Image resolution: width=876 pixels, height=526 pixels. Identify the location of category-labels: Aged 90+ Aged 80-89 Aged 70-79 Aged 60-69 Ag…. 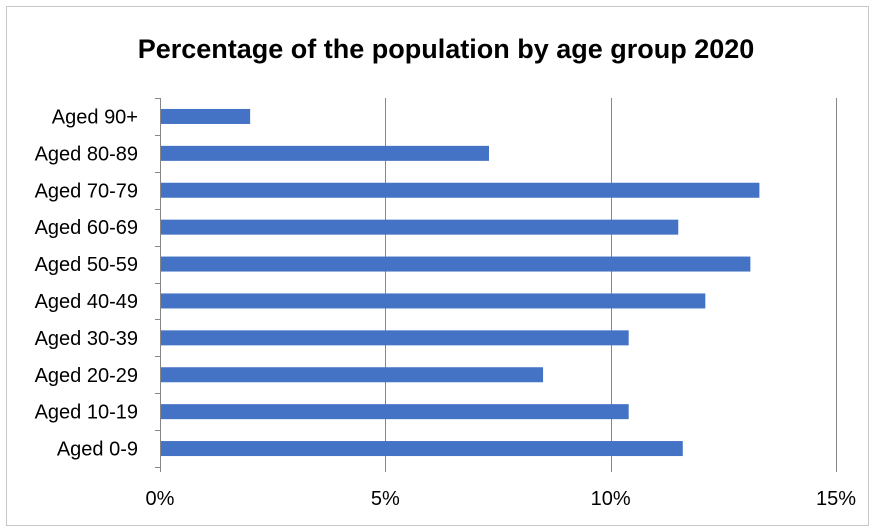
(86, 283).